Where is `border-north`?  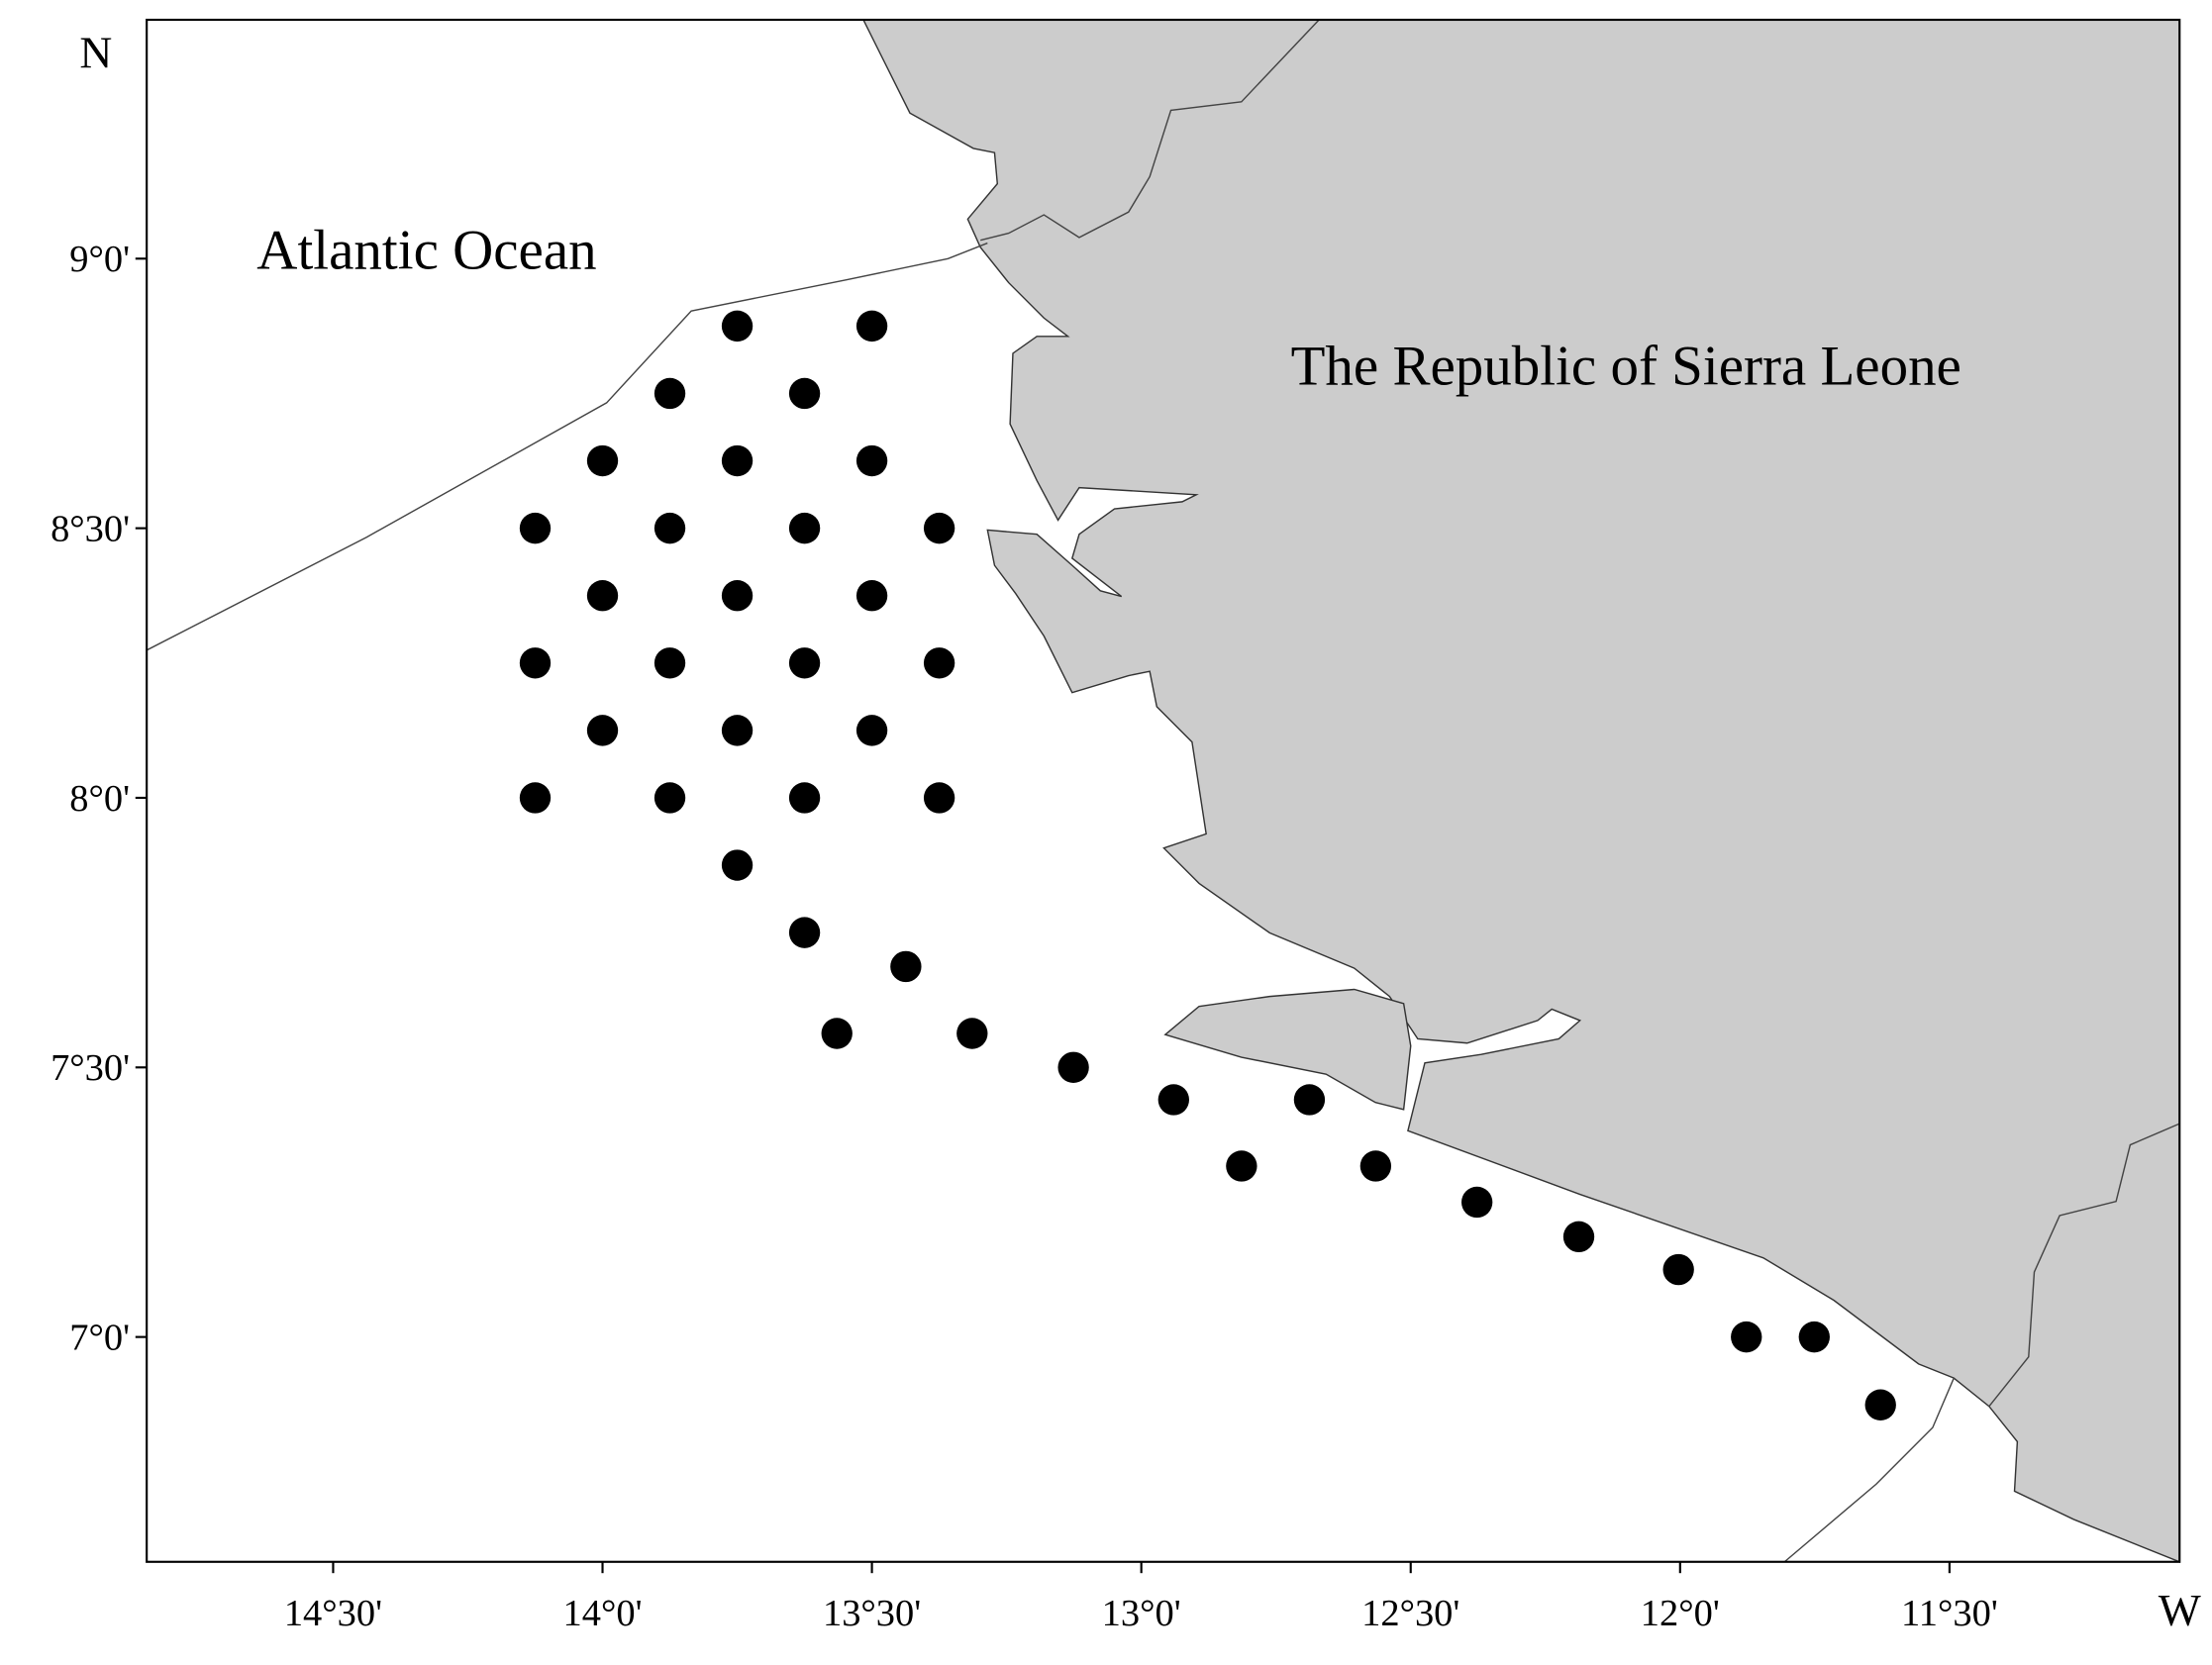
border-north is located at coordinates (1150, 130).